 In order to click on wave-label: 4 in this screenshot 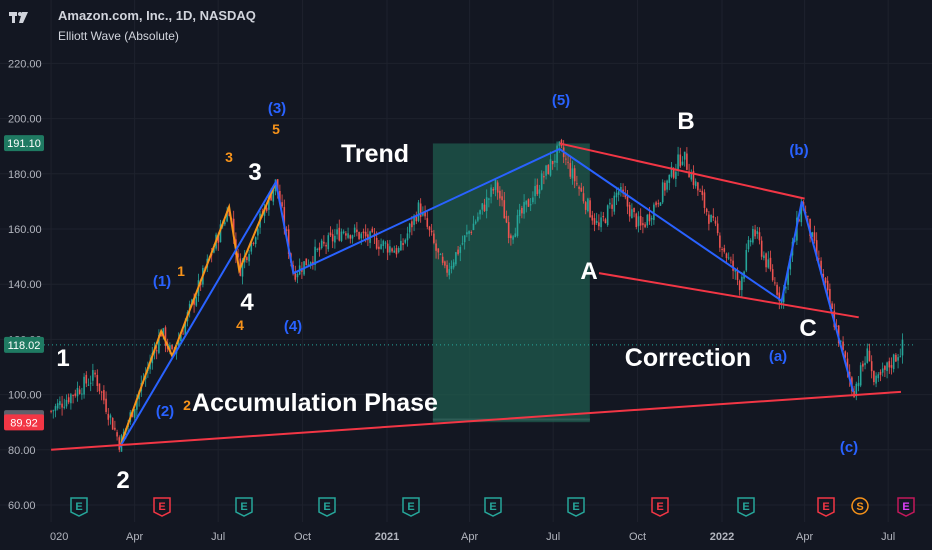, I will do `click(247, 302)`.